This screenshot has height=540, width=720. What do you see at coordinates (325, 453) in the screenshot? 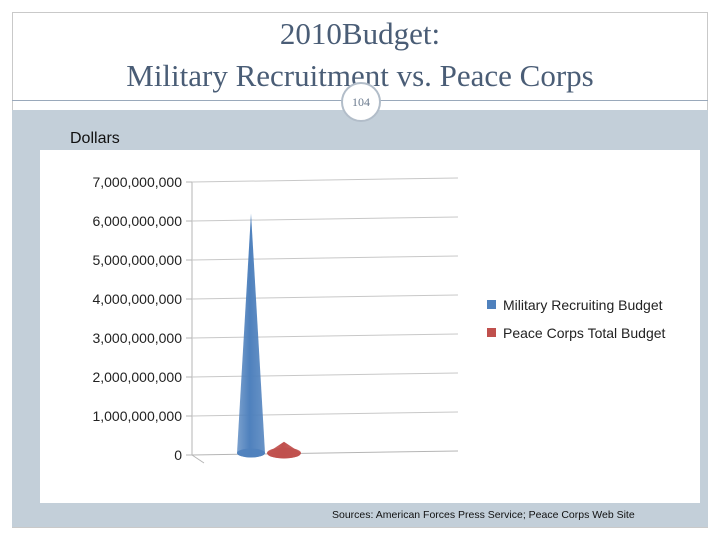
I see `floor-back-edge` at bounding box center [325, 453].